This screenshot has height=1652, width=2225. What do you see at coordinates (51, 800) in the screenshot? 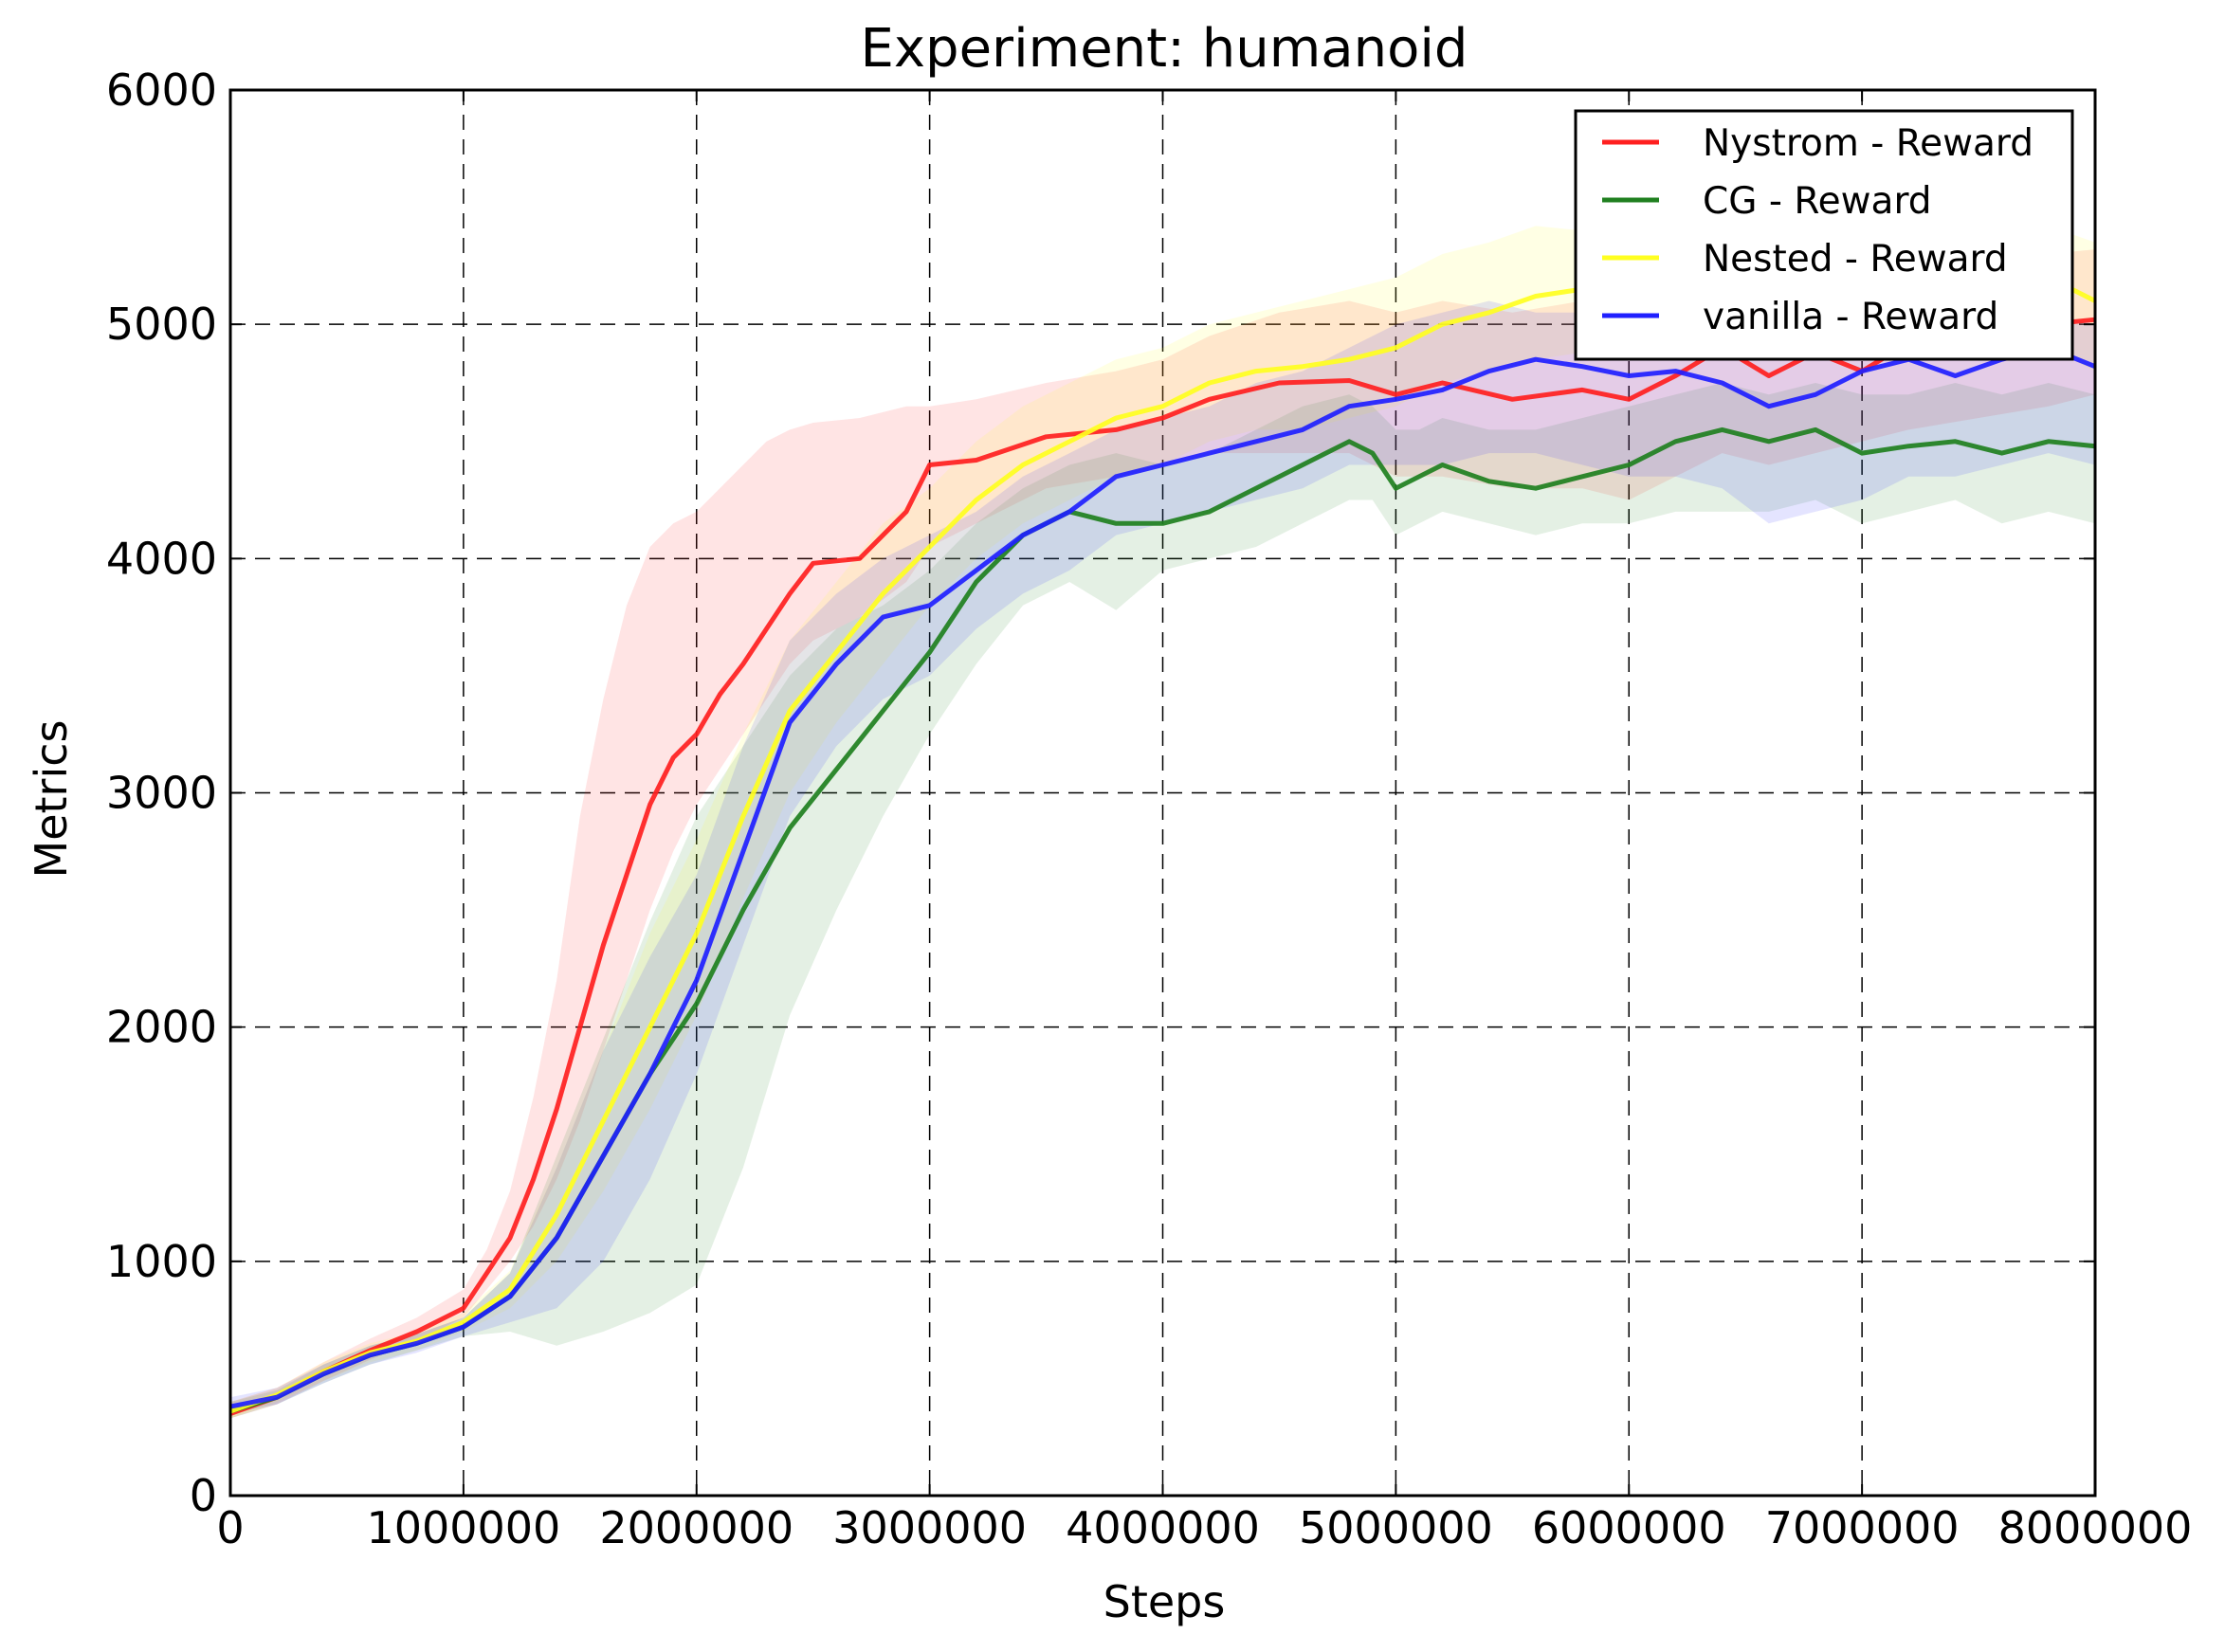
I see `y-axis-label: Metrics` at bounding box center [51, 800].